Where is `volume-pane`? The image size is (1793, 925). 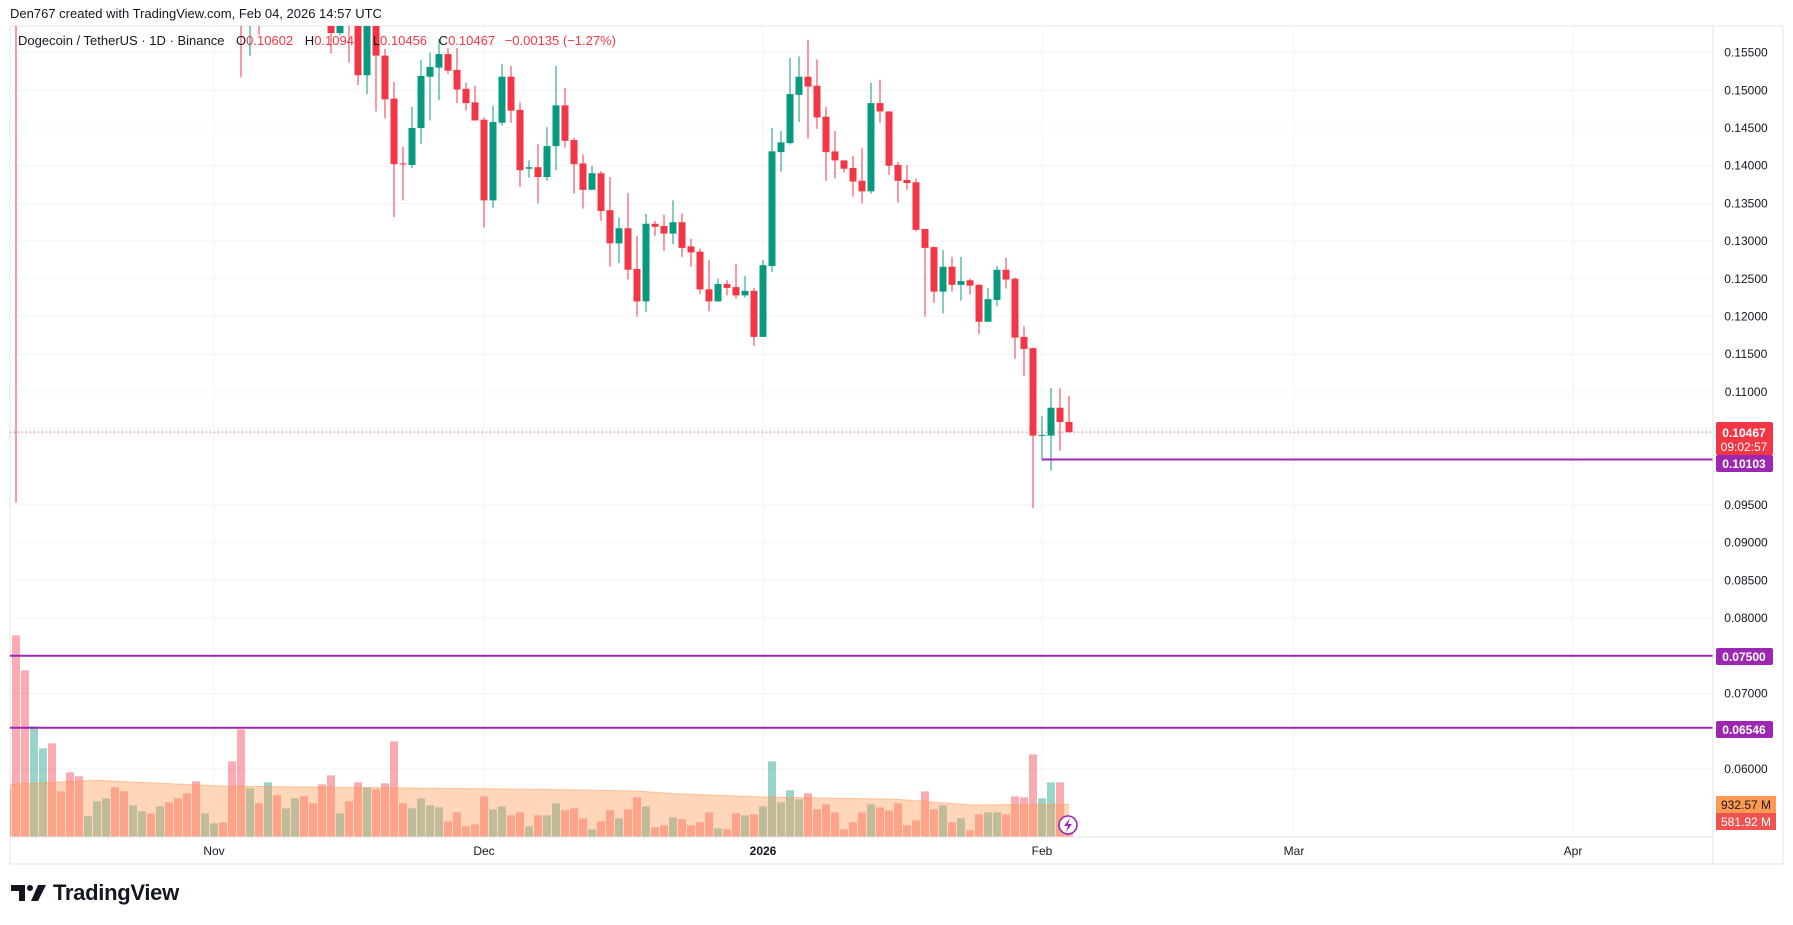 volume-pane is located at coordinates (541, 736).